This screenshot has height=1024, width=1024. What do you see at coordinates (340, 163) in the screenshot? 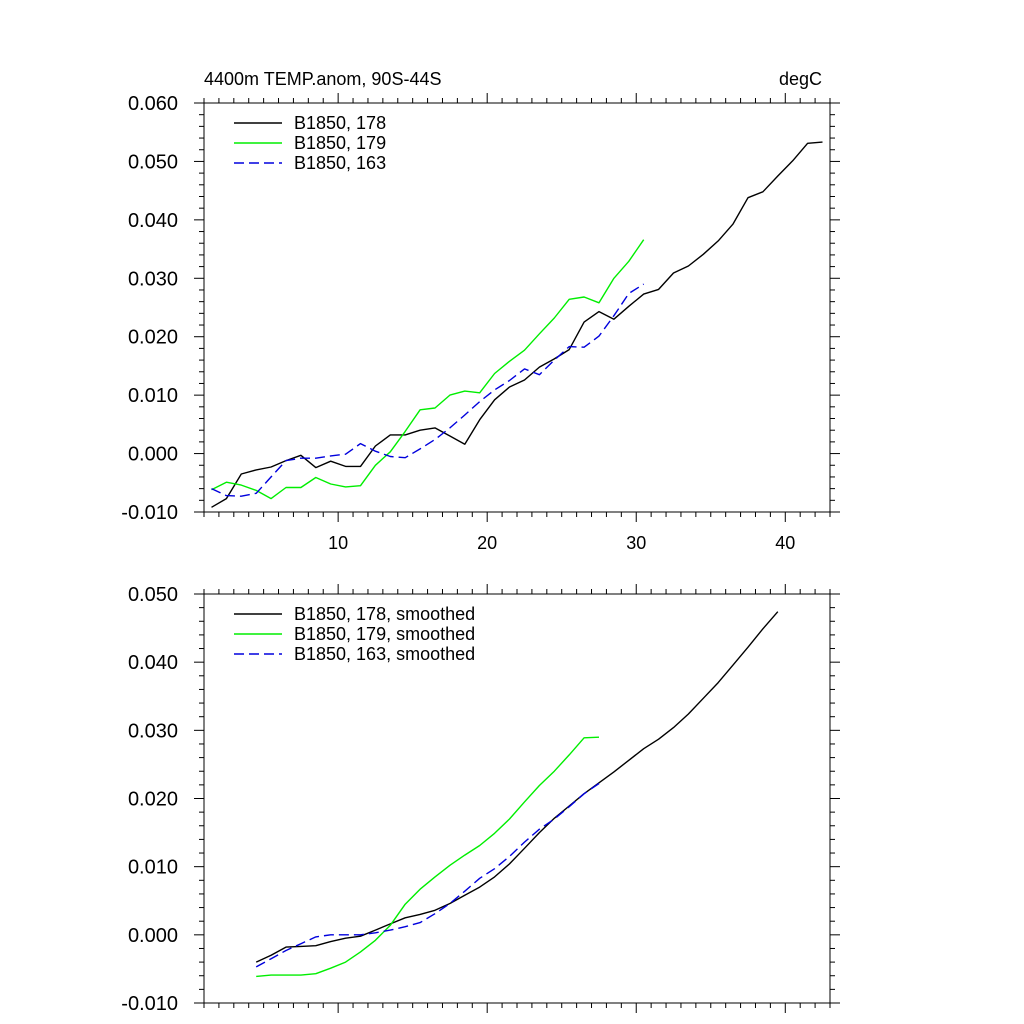
I see `legend-label: B1850, 163` at bounding box center [340, 163].